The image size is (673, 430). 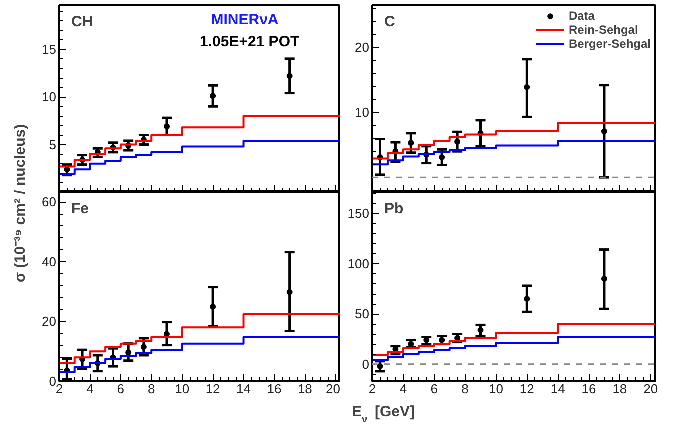 I want to click on y-tick-label: 40, so click(x=49, y=262).